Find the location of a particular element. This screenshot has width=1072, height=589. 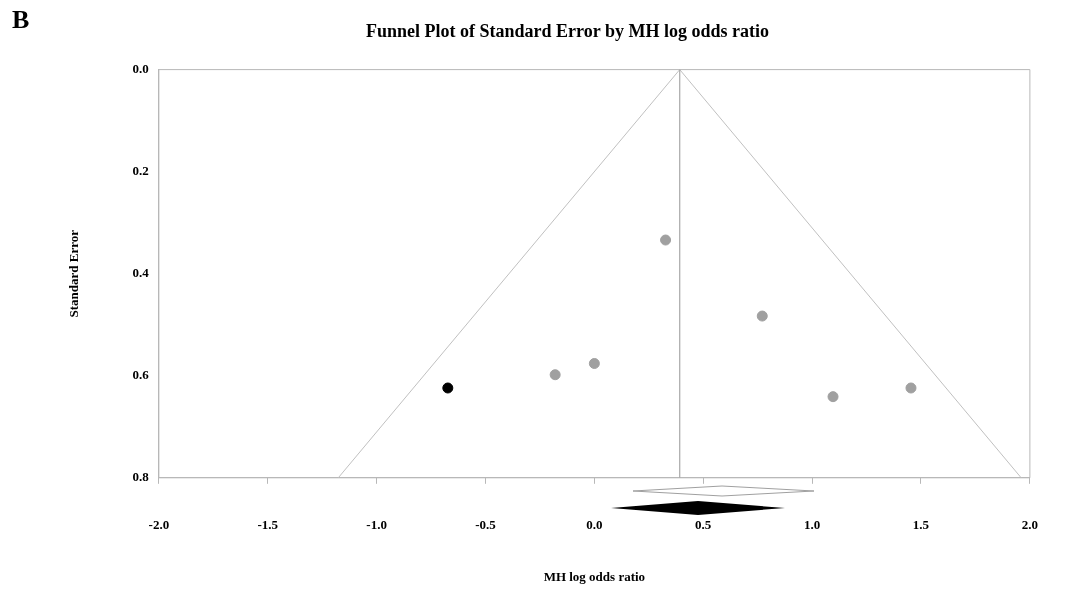

x-tick-label: 0.5 is located at coordinates (703, 524).